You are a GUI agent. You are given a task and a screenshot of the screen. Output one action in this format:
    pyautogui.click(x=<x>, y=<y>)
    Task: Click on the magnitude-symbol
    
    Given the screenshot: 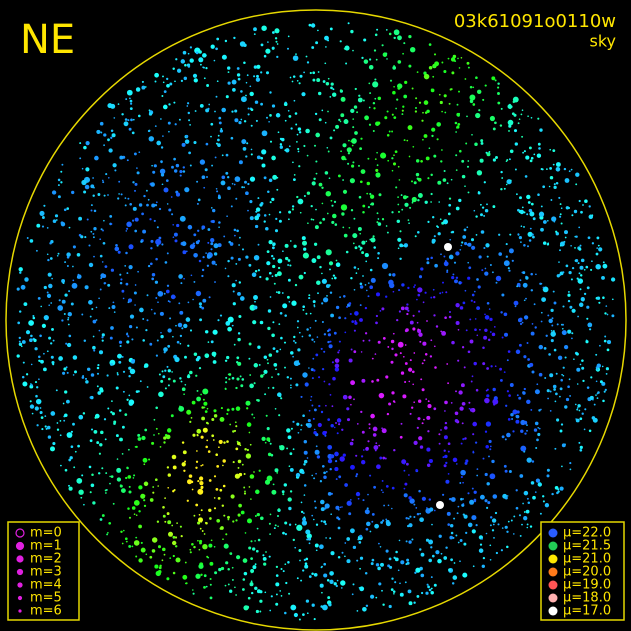 What is the action you would take?
    pyautogui.click(x=20, y=572)
    